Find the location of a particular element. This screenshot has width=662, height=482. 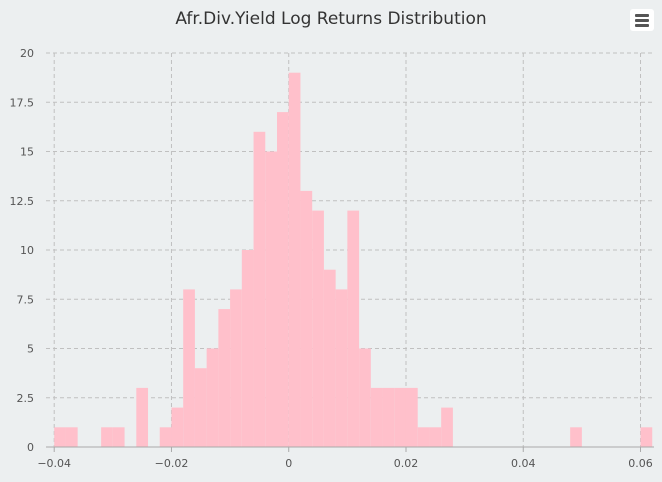

y-tick-label: 0 is located at coordinates (30, 447).